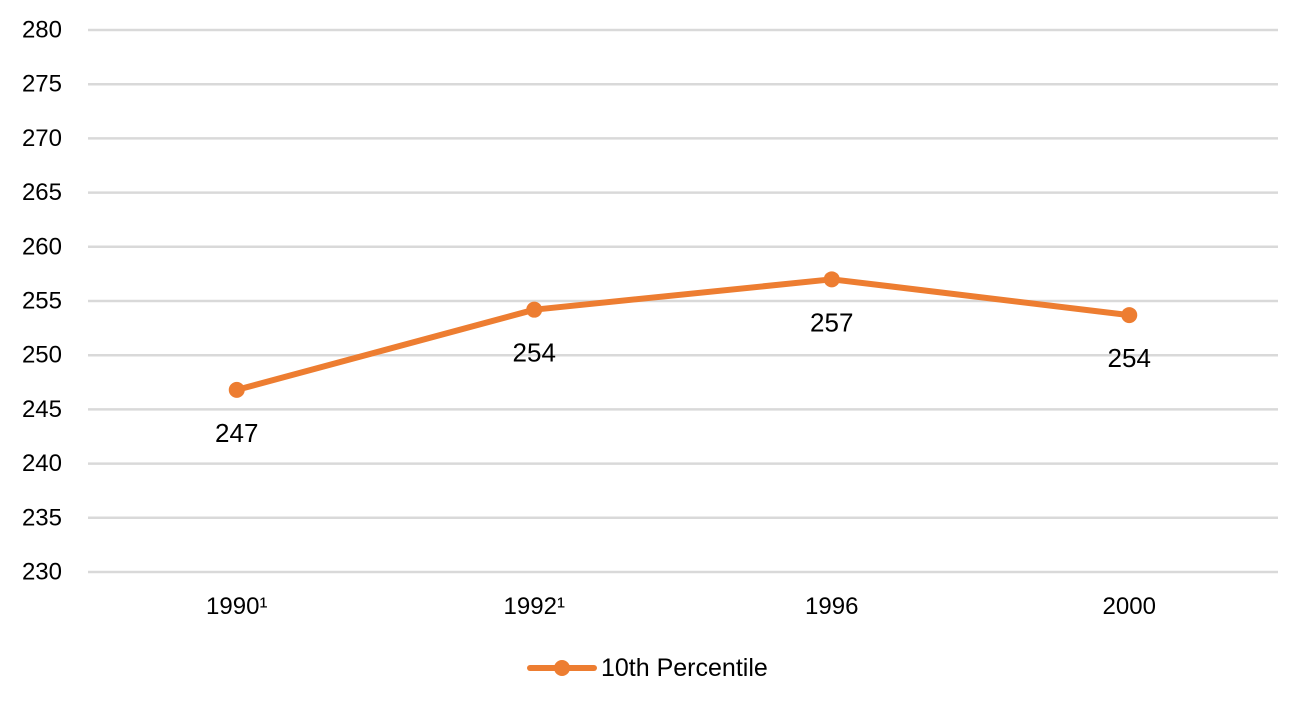 This screenshot has height=711, width=1310. I want to click on y-tick-label: 260, so click(42, 246).